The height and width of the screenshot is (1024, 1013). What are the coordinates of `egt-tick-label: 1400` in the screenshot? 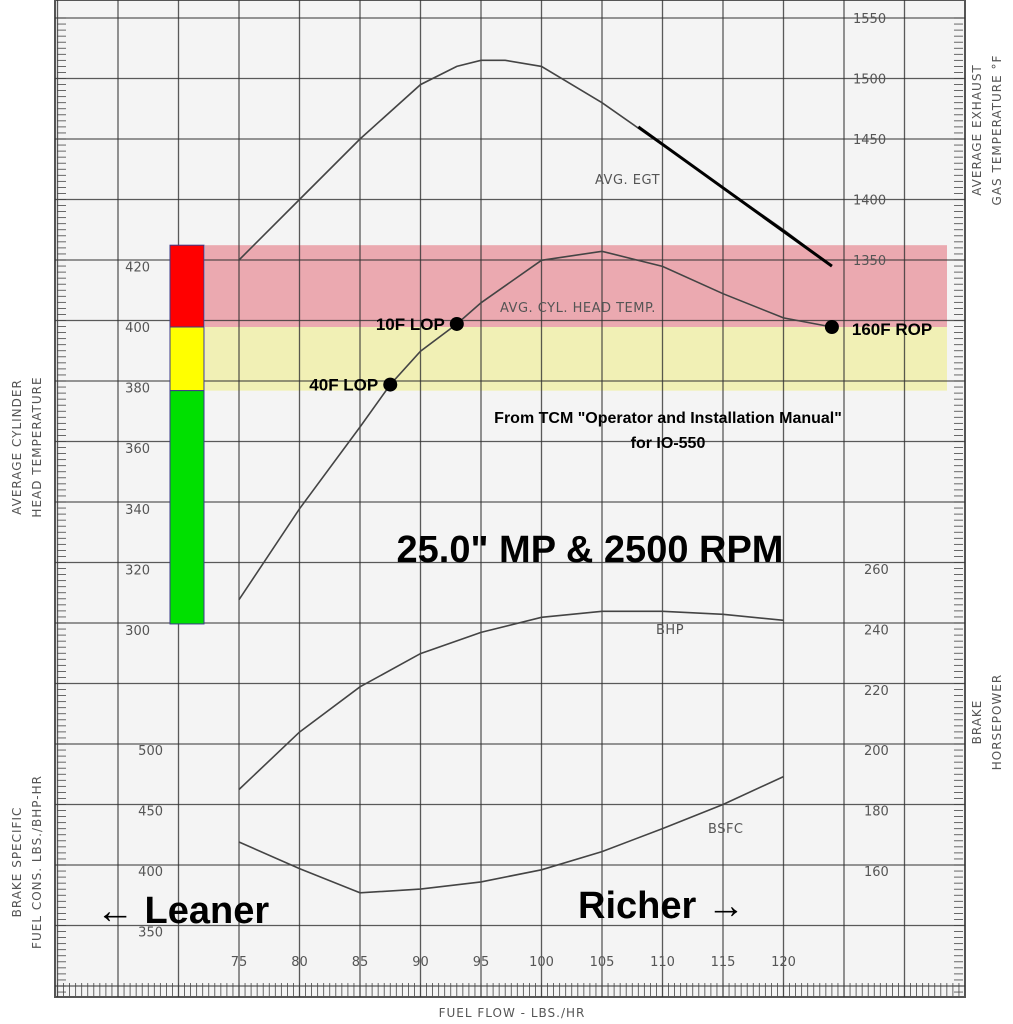 It's located at (869, 201).